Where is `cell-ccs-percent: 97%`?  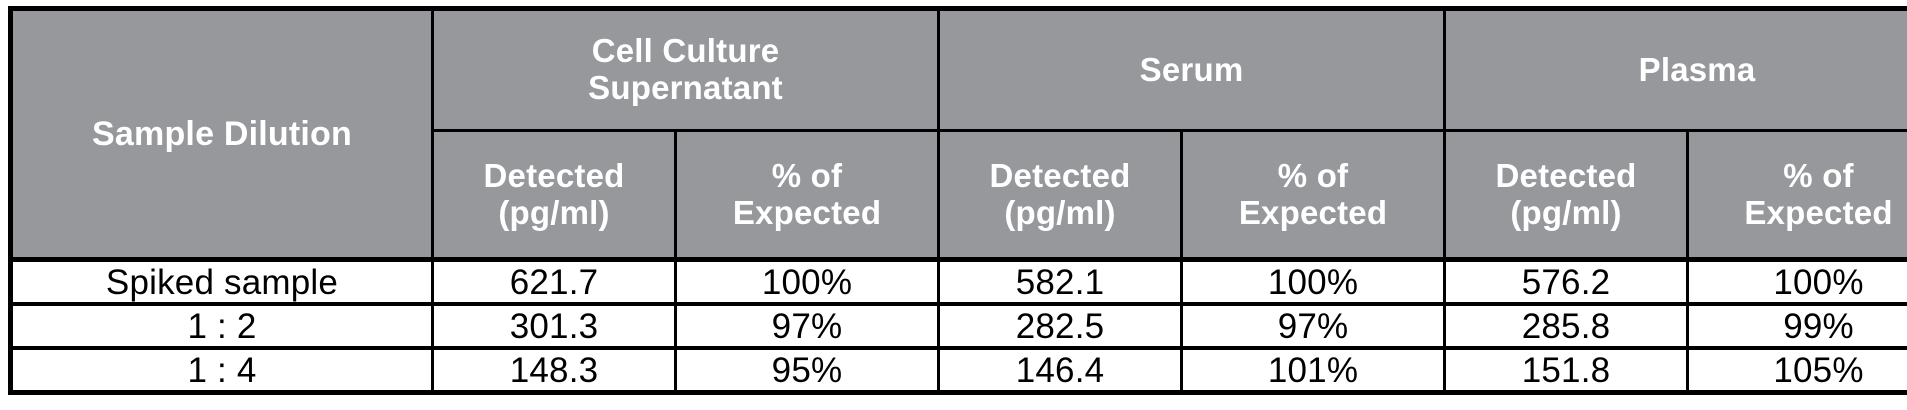 cell-ccs-percent: 97% is located at coordinates (807, 326).